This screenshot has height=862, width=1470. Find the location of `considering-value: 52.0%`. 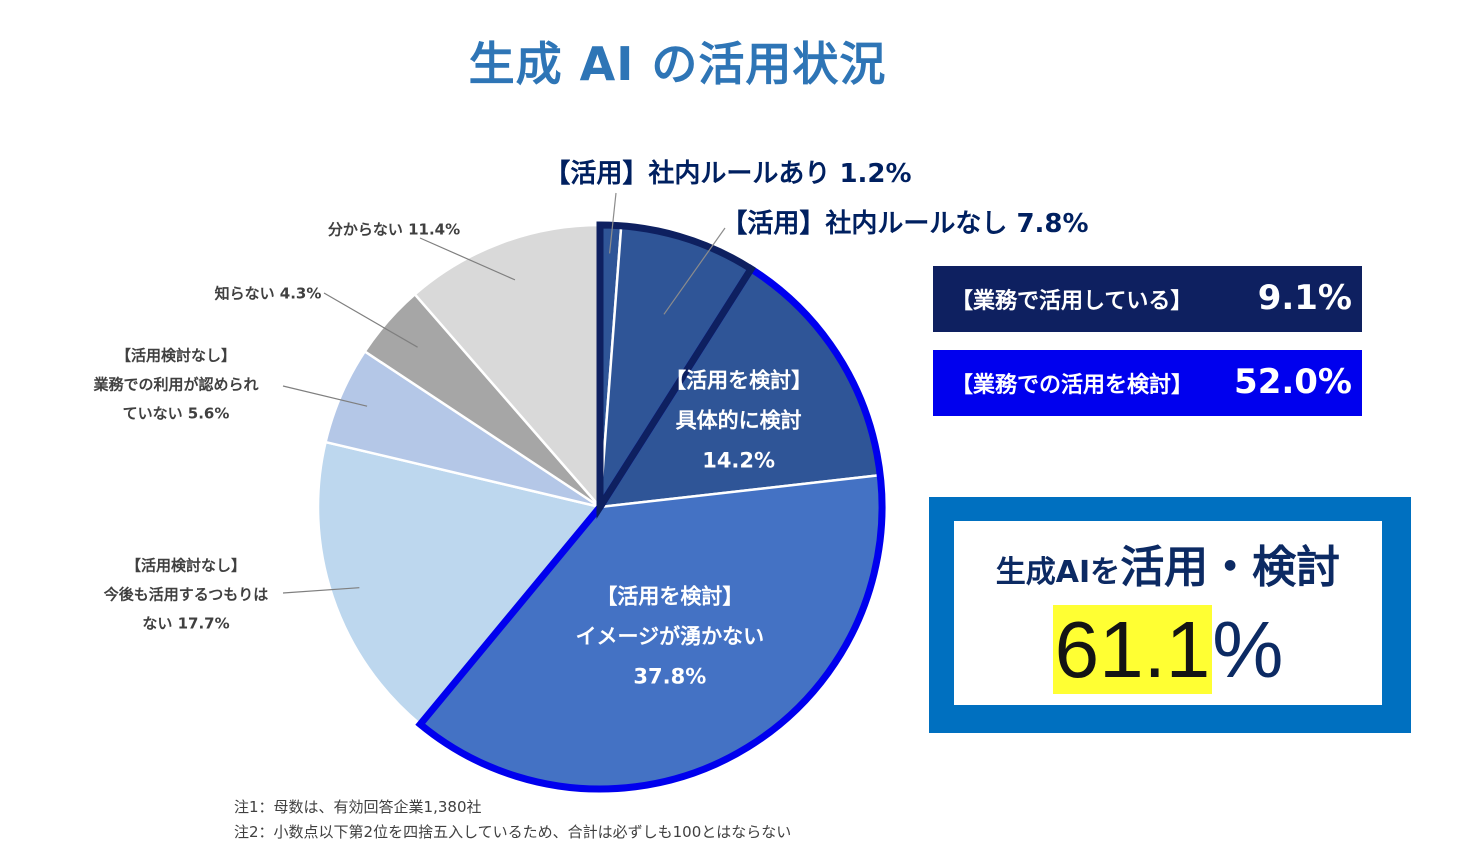

considering-value: 52.0% is located at coordinates (1293, 382).